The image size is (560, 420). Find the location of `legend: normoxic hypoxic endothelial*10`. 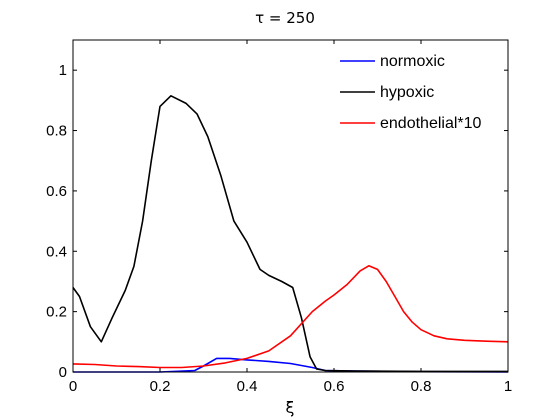

legend: normoxic hypoxic endothelial*10 is located at coordinates (411, 92).